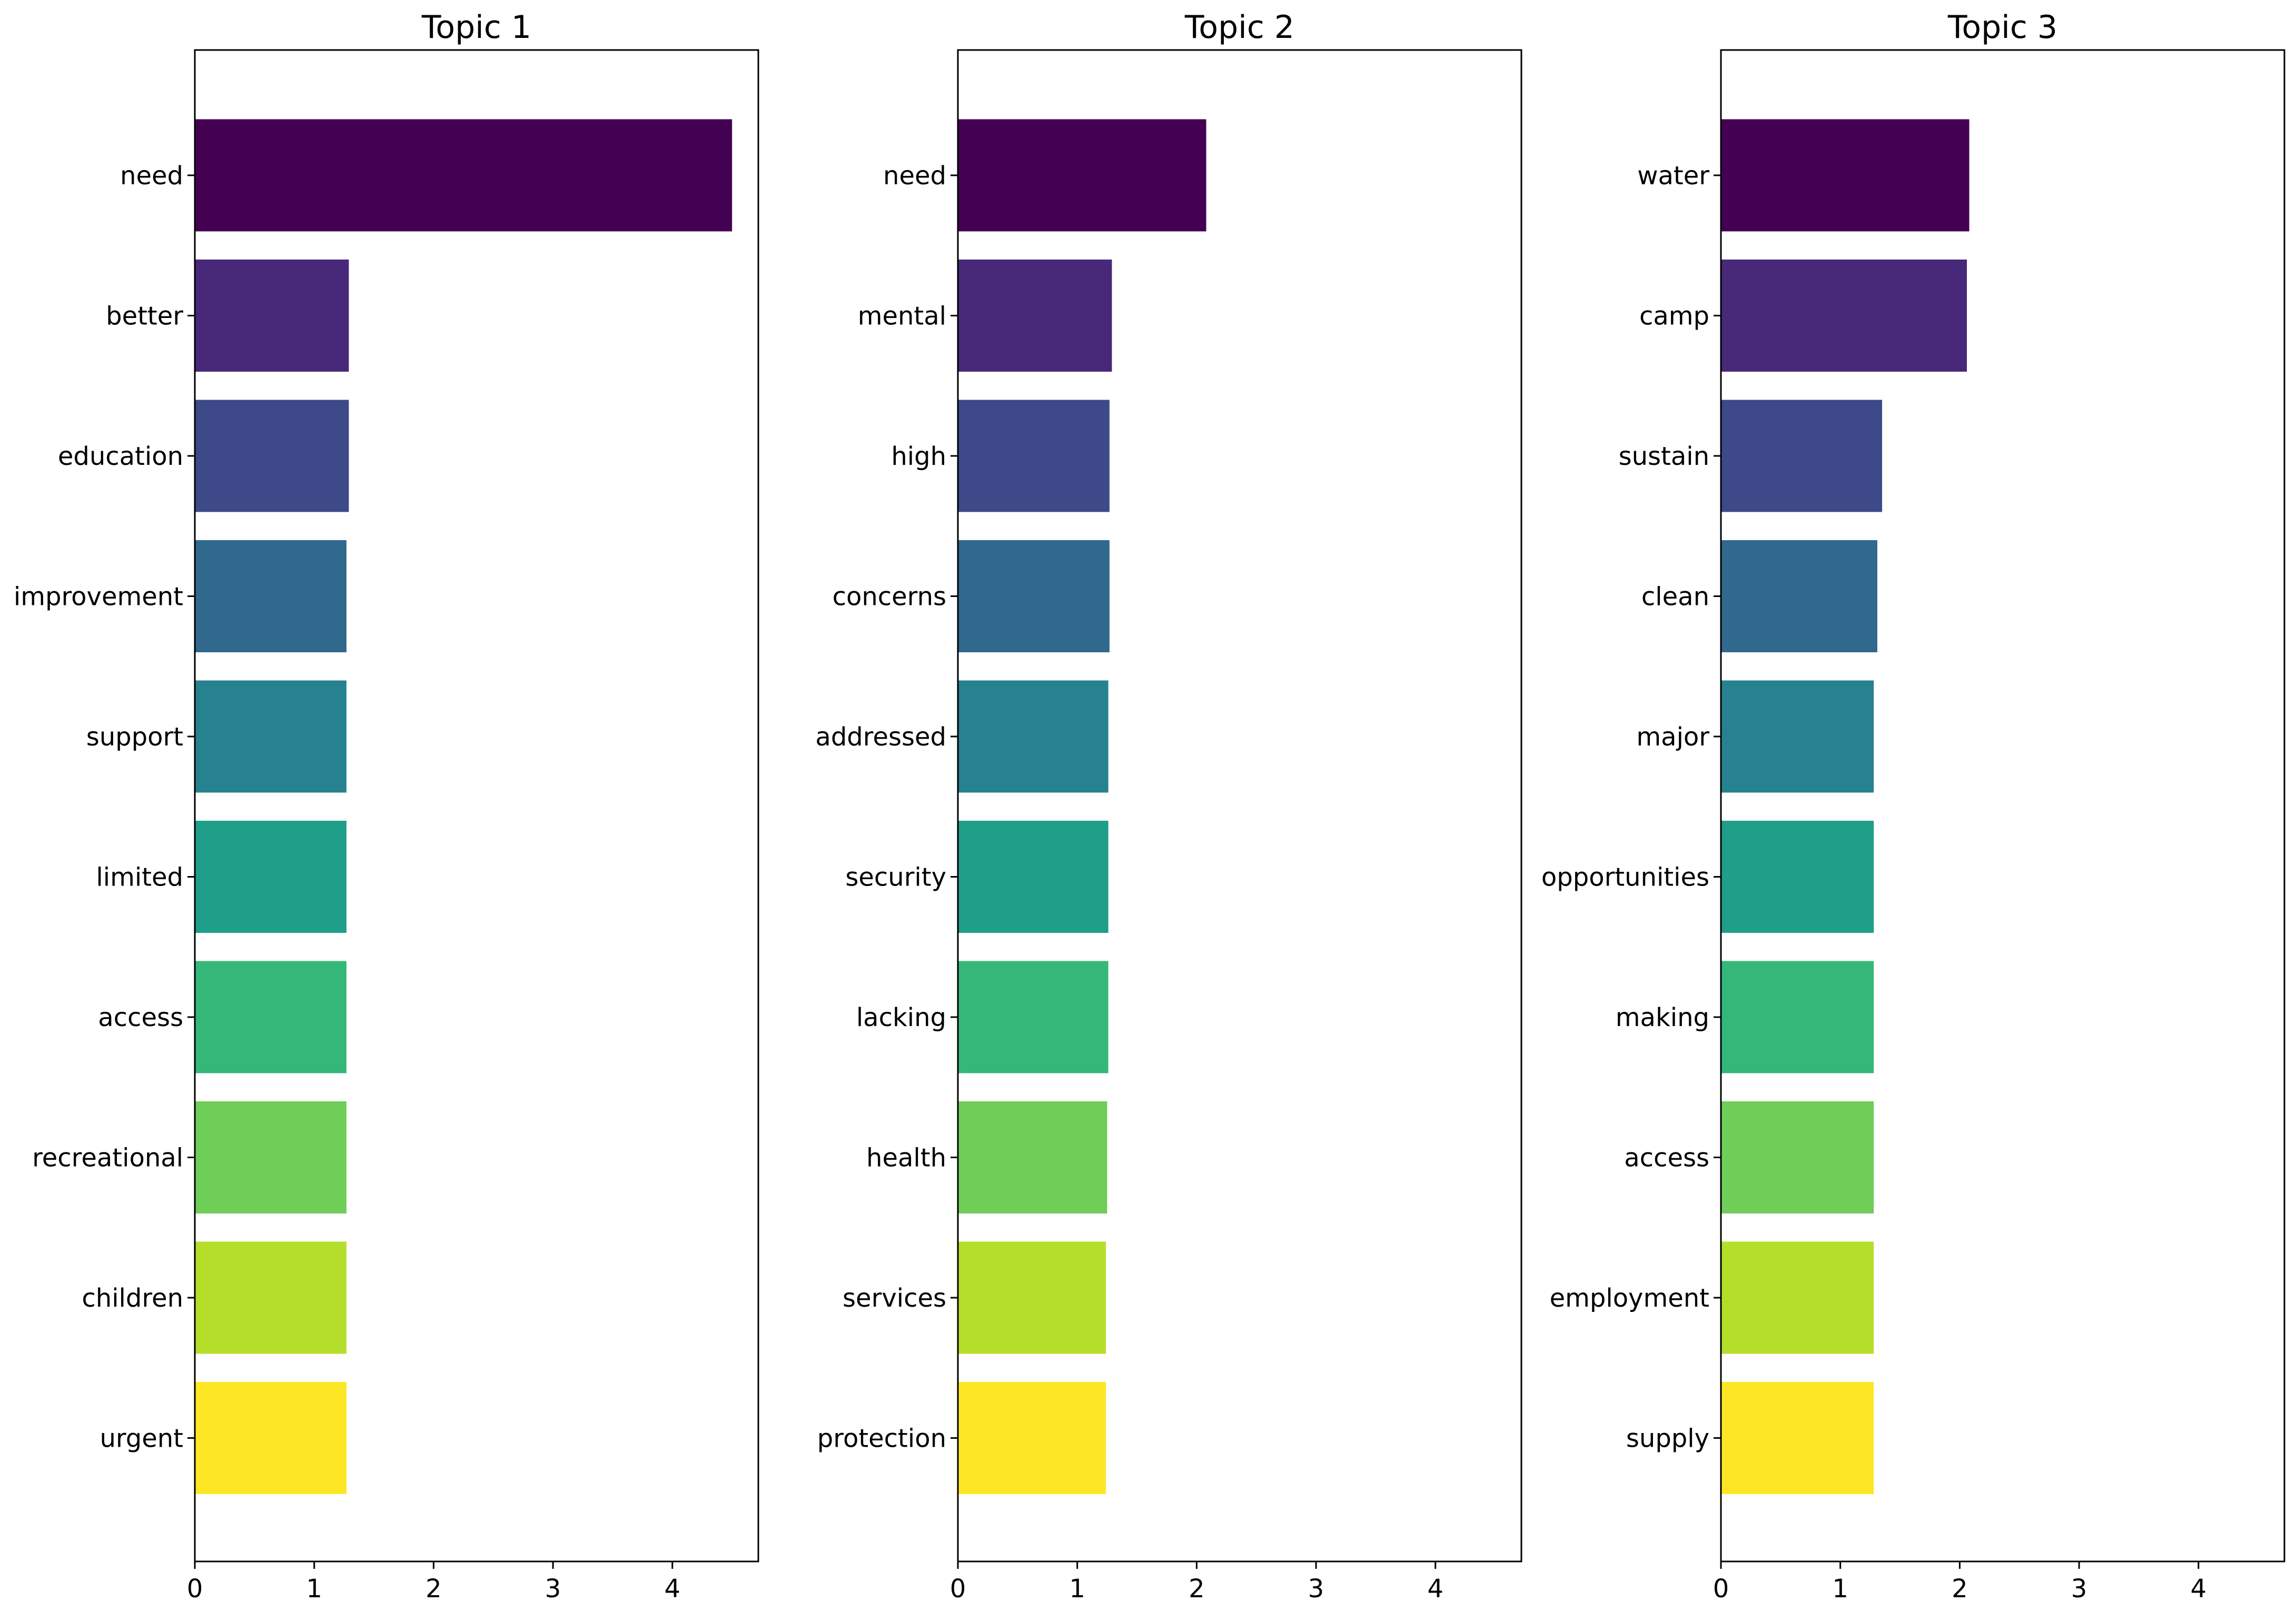  Describe the element at coordinates (1239, 28) in the screenshot. I see `chart-title: Topic 2` at that location.